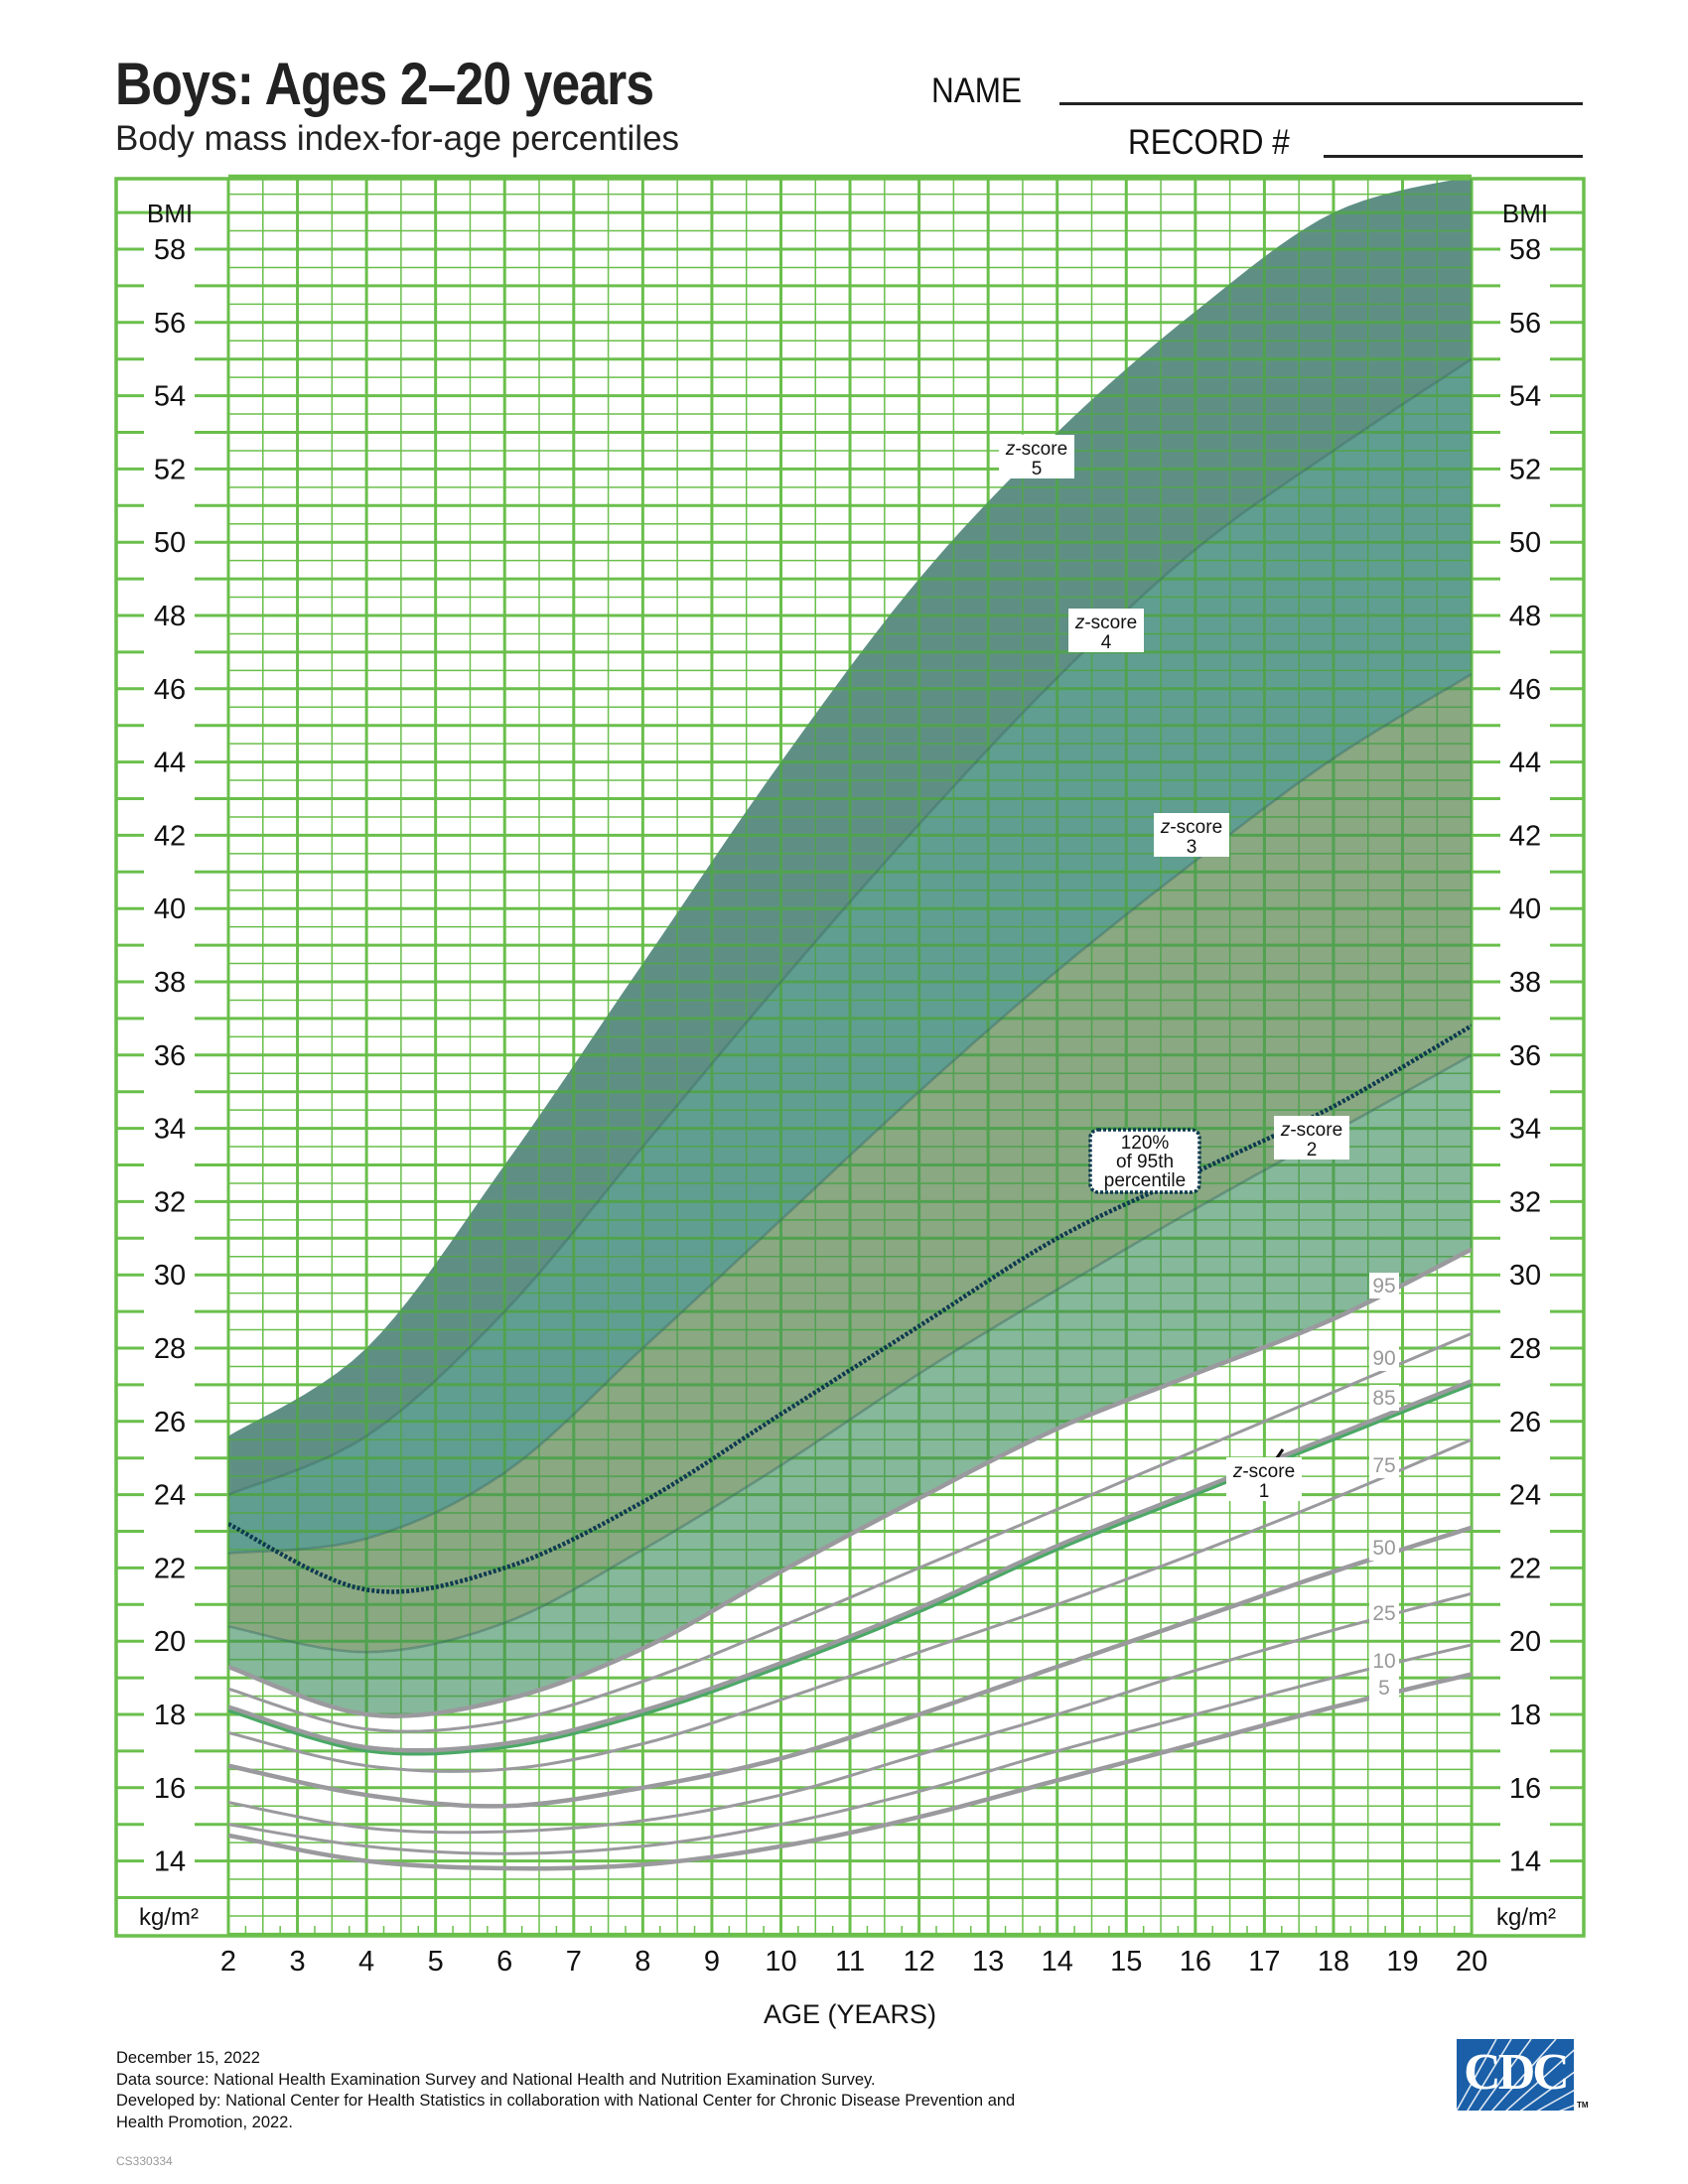 The height and width of the screenshot is (2184, 1688). Describe the element at coordinates (1525, 909) in the screenshot. I see `y-tick-right: 40` at that location.